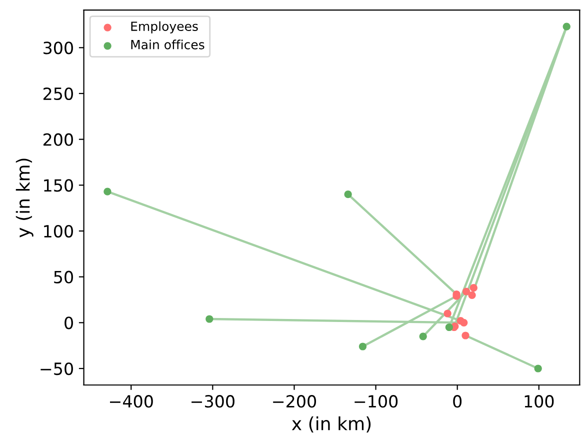 This screenshot has height=438, width=582. Describe the element at coordinates (167, 45) in the screenshot. I see `legend-label: Main offices` at that location.